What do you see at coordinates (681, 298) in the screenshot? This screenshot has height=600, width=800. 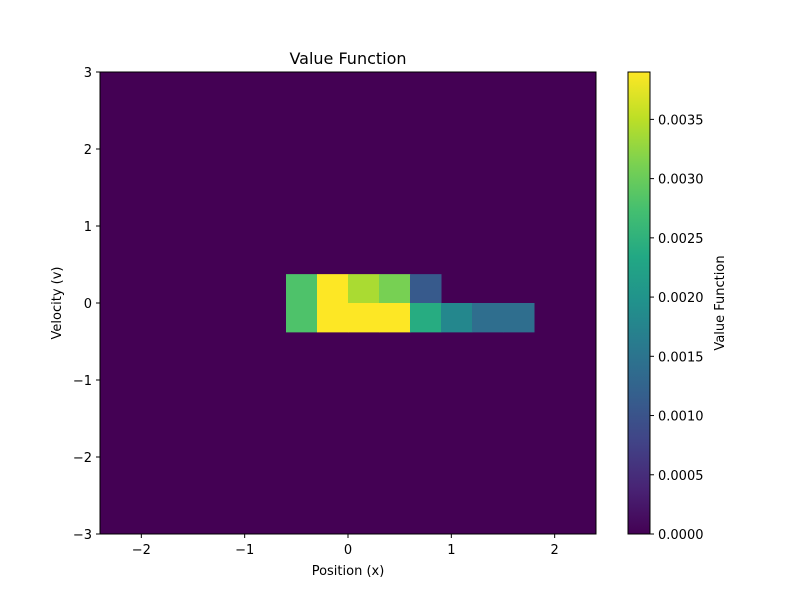 I see `colorbar-tick-label: 0.0020` at bounding box center [681, 298].